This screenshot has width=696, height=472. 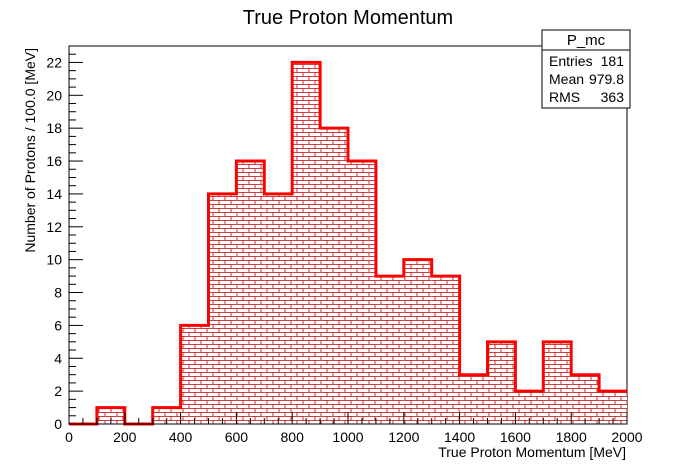 What do you see at coordinates (54, 227) in the screenshot?
I see `y-tick-label: 12` at bounding box center [54, 227].